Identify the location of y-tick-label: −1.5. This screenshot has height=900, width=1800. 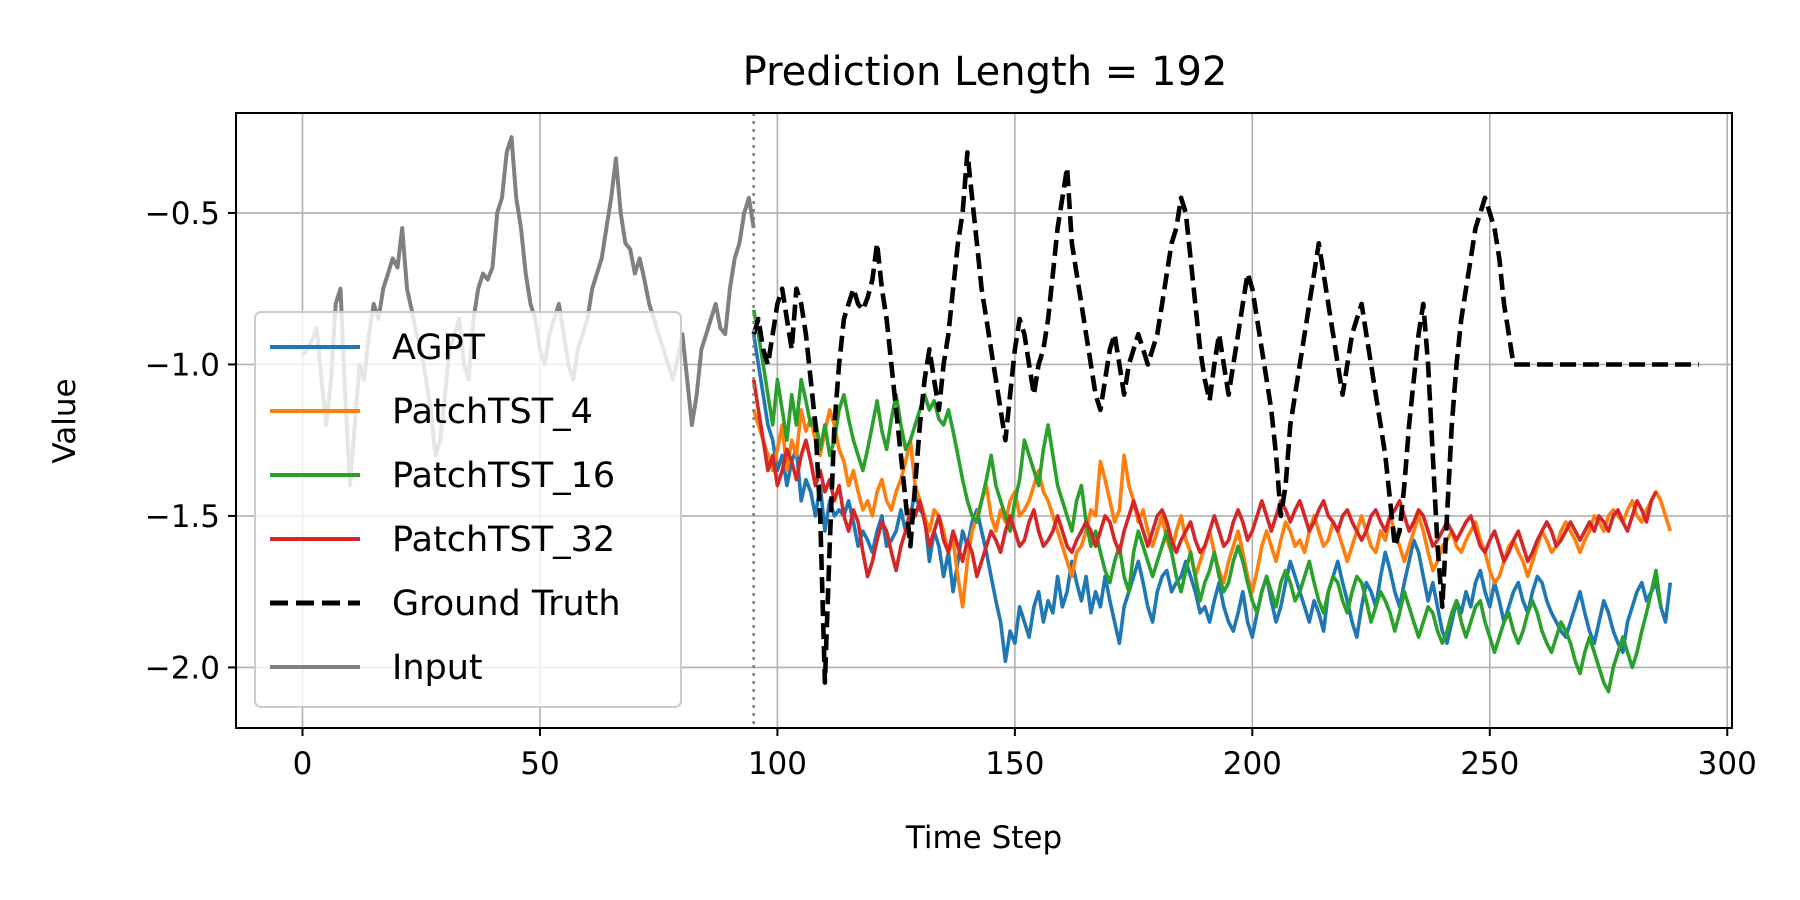
(182, 517).